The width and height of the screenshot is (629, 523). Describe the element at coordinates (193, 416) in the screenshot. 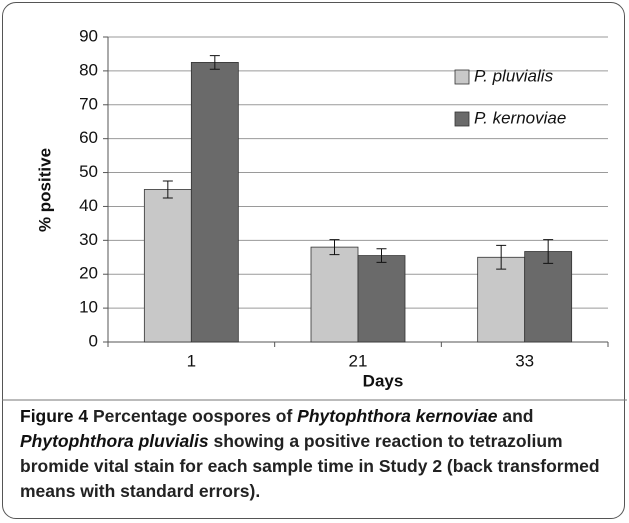

I see `caption-part: Percentage oospores of` at that location.